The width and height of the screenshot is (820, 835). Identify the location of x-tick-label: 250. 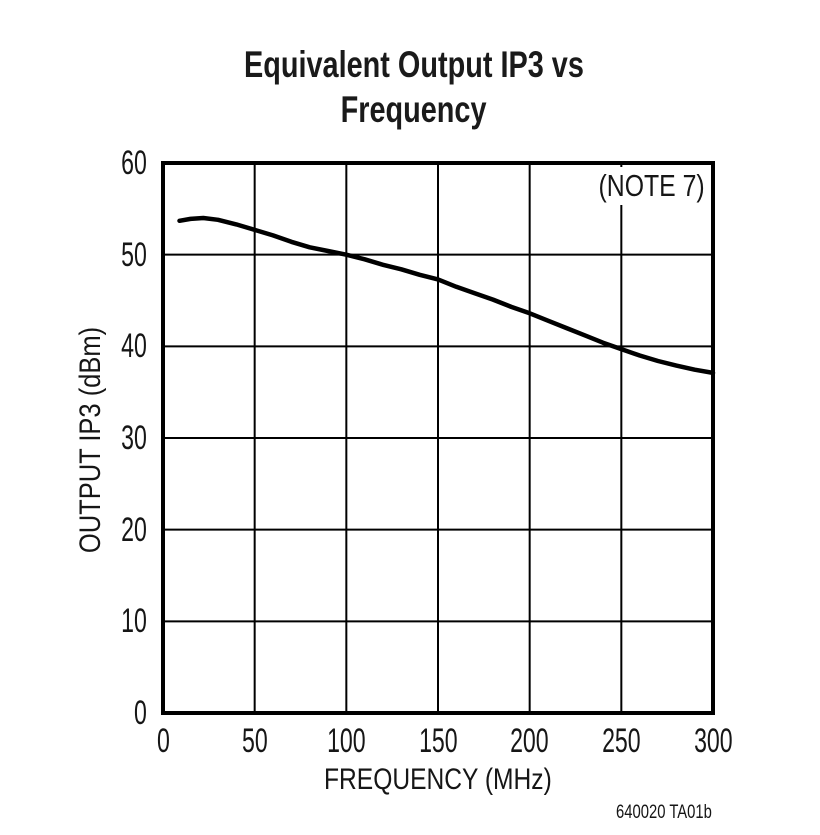
(621, 741).